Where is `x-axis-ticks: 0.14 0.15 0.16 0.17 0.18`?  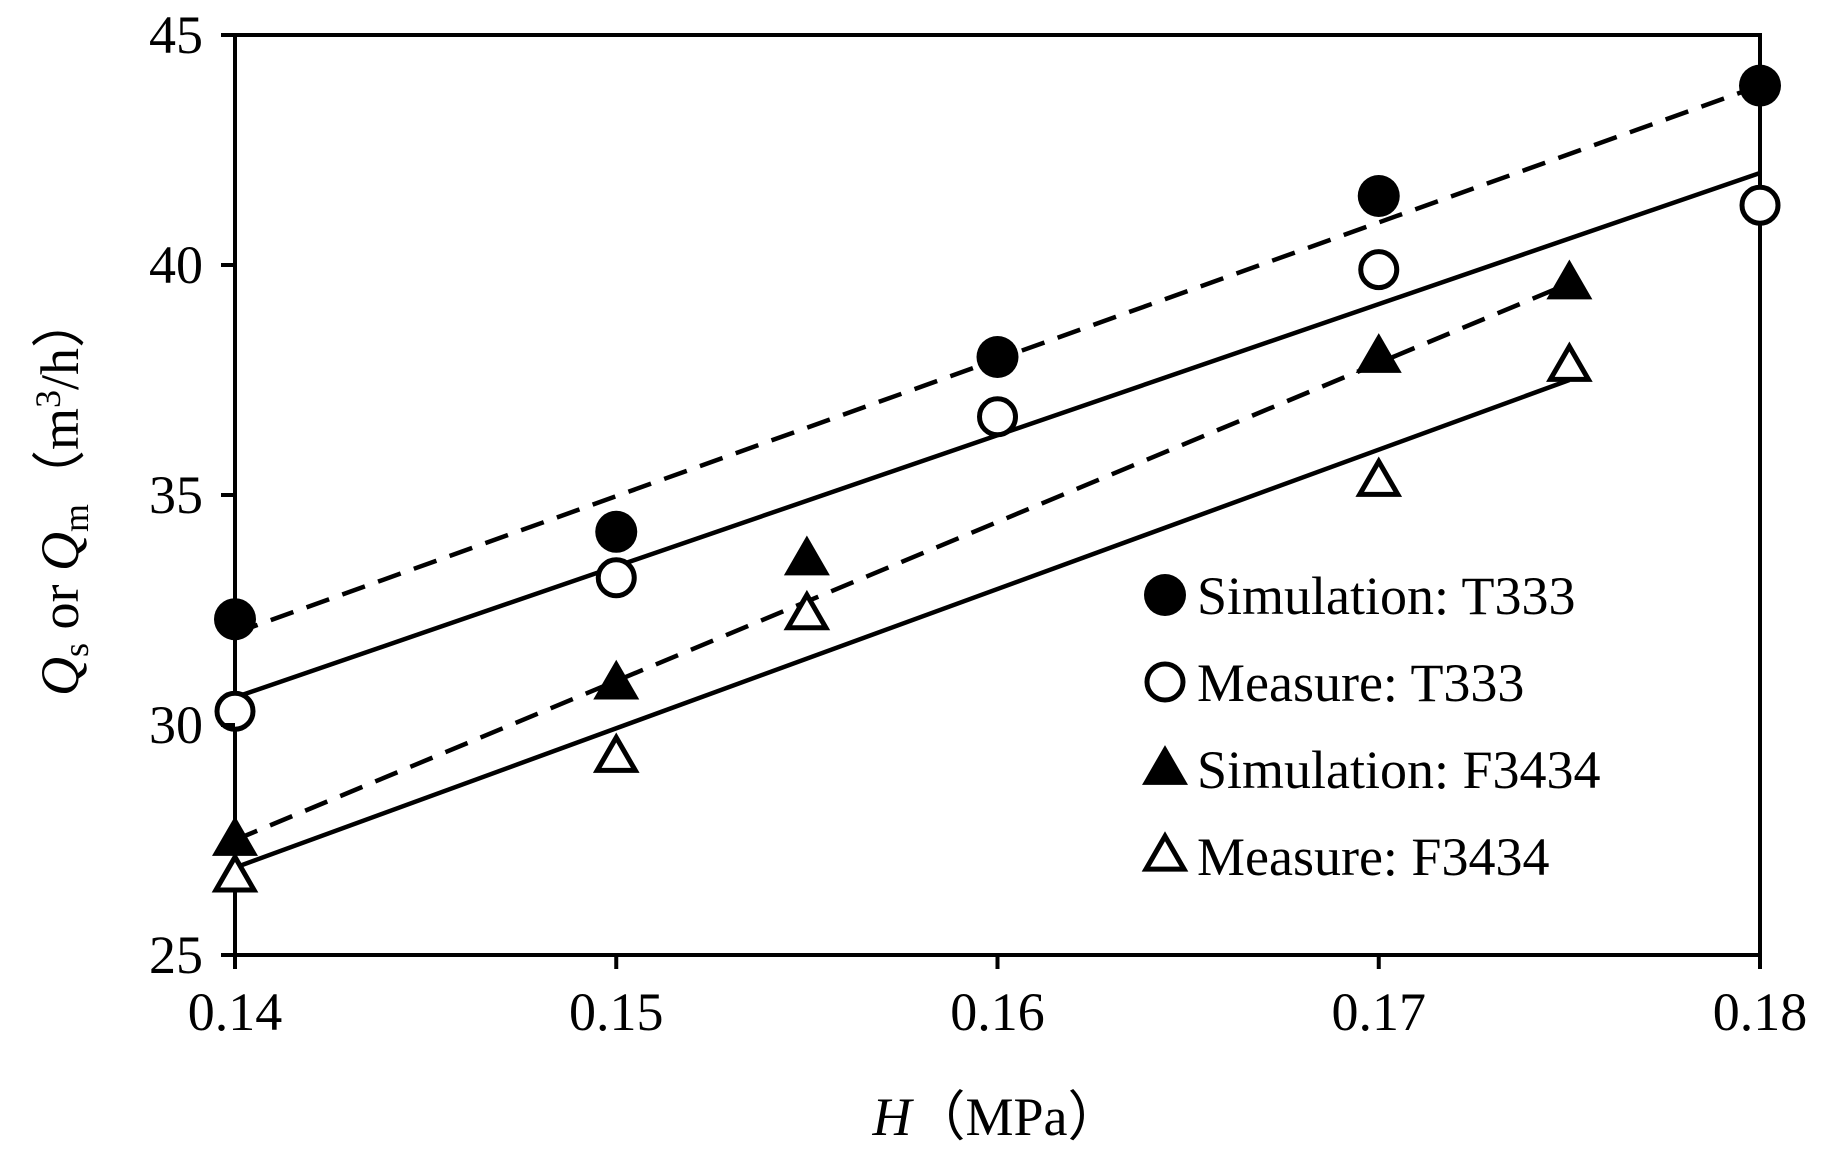 x-axis-ticks: 0.14 0.15 0.16 0.17 0.18 is located at coordinates (998, 998).